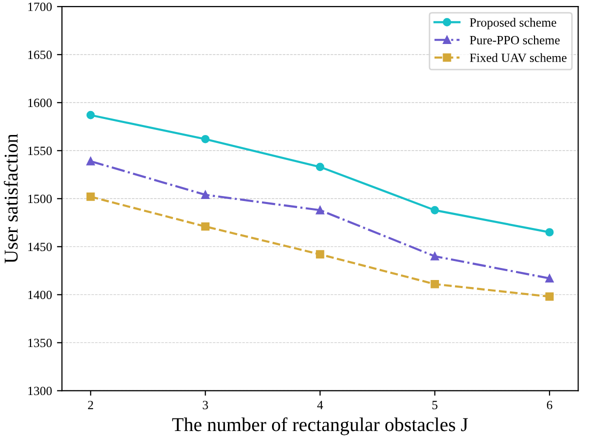 Image resolution: width=590 pixels, height=439 pixels. Describe the element at coordinates (40, 151) in the screenshot. I see `y-tick-label: 1550` at that location.